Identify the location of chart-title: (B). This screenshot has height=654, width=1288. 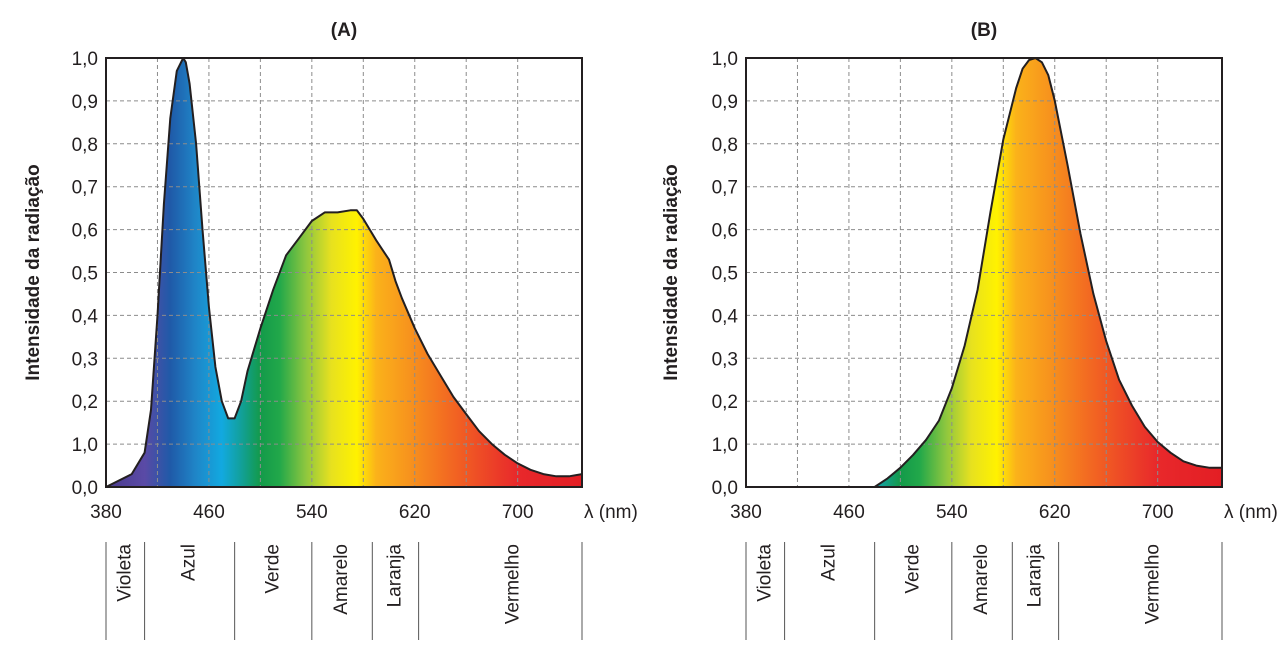
(984, 30).